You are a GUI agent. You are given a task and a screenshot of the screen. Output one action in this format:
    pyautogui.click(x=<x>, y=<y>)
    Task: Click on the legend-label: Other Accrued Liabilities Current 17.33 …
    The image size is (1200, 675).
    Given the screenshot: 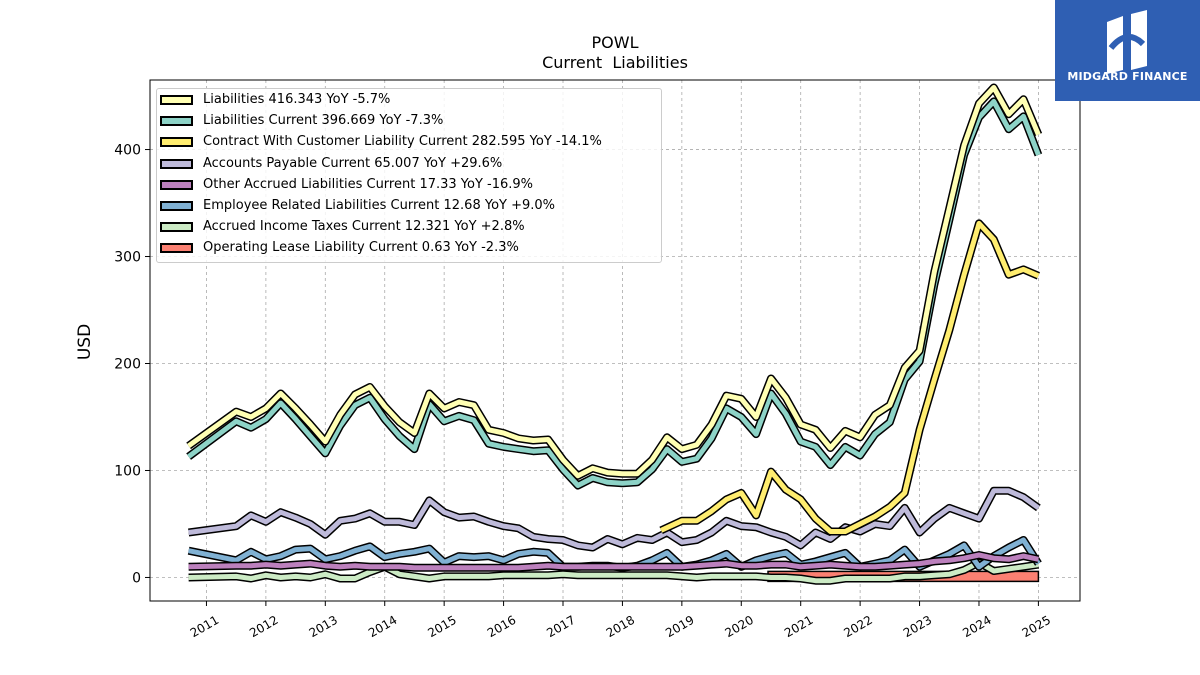 What is the action you would take?
    pyautogui.click(x=368, y=184)
    